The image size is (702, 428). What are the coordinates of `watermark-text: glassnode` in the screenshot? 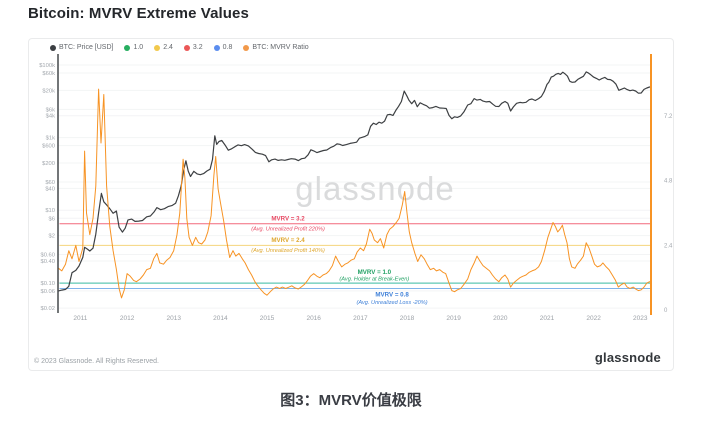 It's located at (374, 188).